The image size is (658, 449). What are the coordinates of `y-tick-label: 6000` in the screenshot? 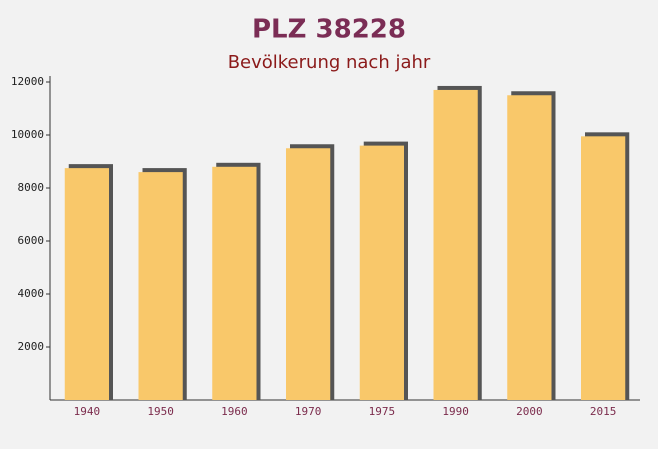 It's located at (31, 240).